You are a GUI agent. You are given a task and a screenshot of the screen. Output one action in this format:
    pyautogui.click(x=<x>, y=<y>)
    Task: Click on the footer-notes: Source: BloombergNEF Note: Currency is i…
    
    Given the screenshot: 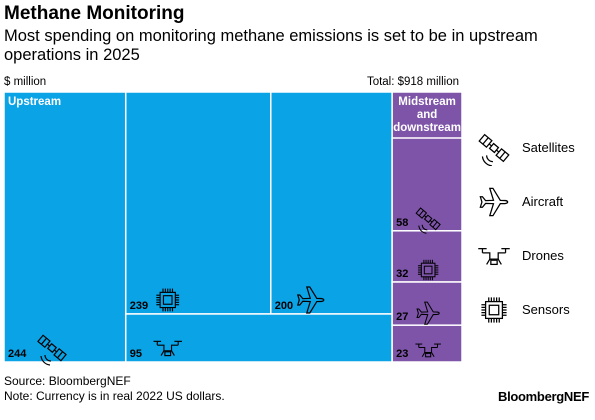 What is the action you would take?
    pyautogui.click(x=114, y=389)
    